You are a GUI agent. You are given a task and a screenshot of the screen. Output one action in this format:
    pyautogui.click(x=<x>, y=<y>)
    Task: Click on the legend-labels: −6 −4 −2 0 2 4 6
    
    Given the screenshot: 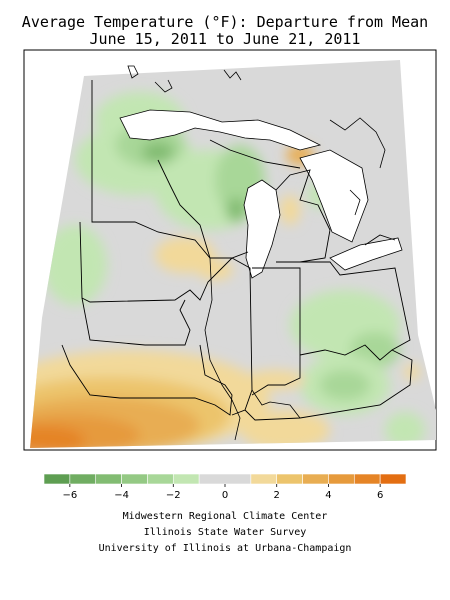 What is the action you would take?
    pyautogui.click(x=222, y=495)
    